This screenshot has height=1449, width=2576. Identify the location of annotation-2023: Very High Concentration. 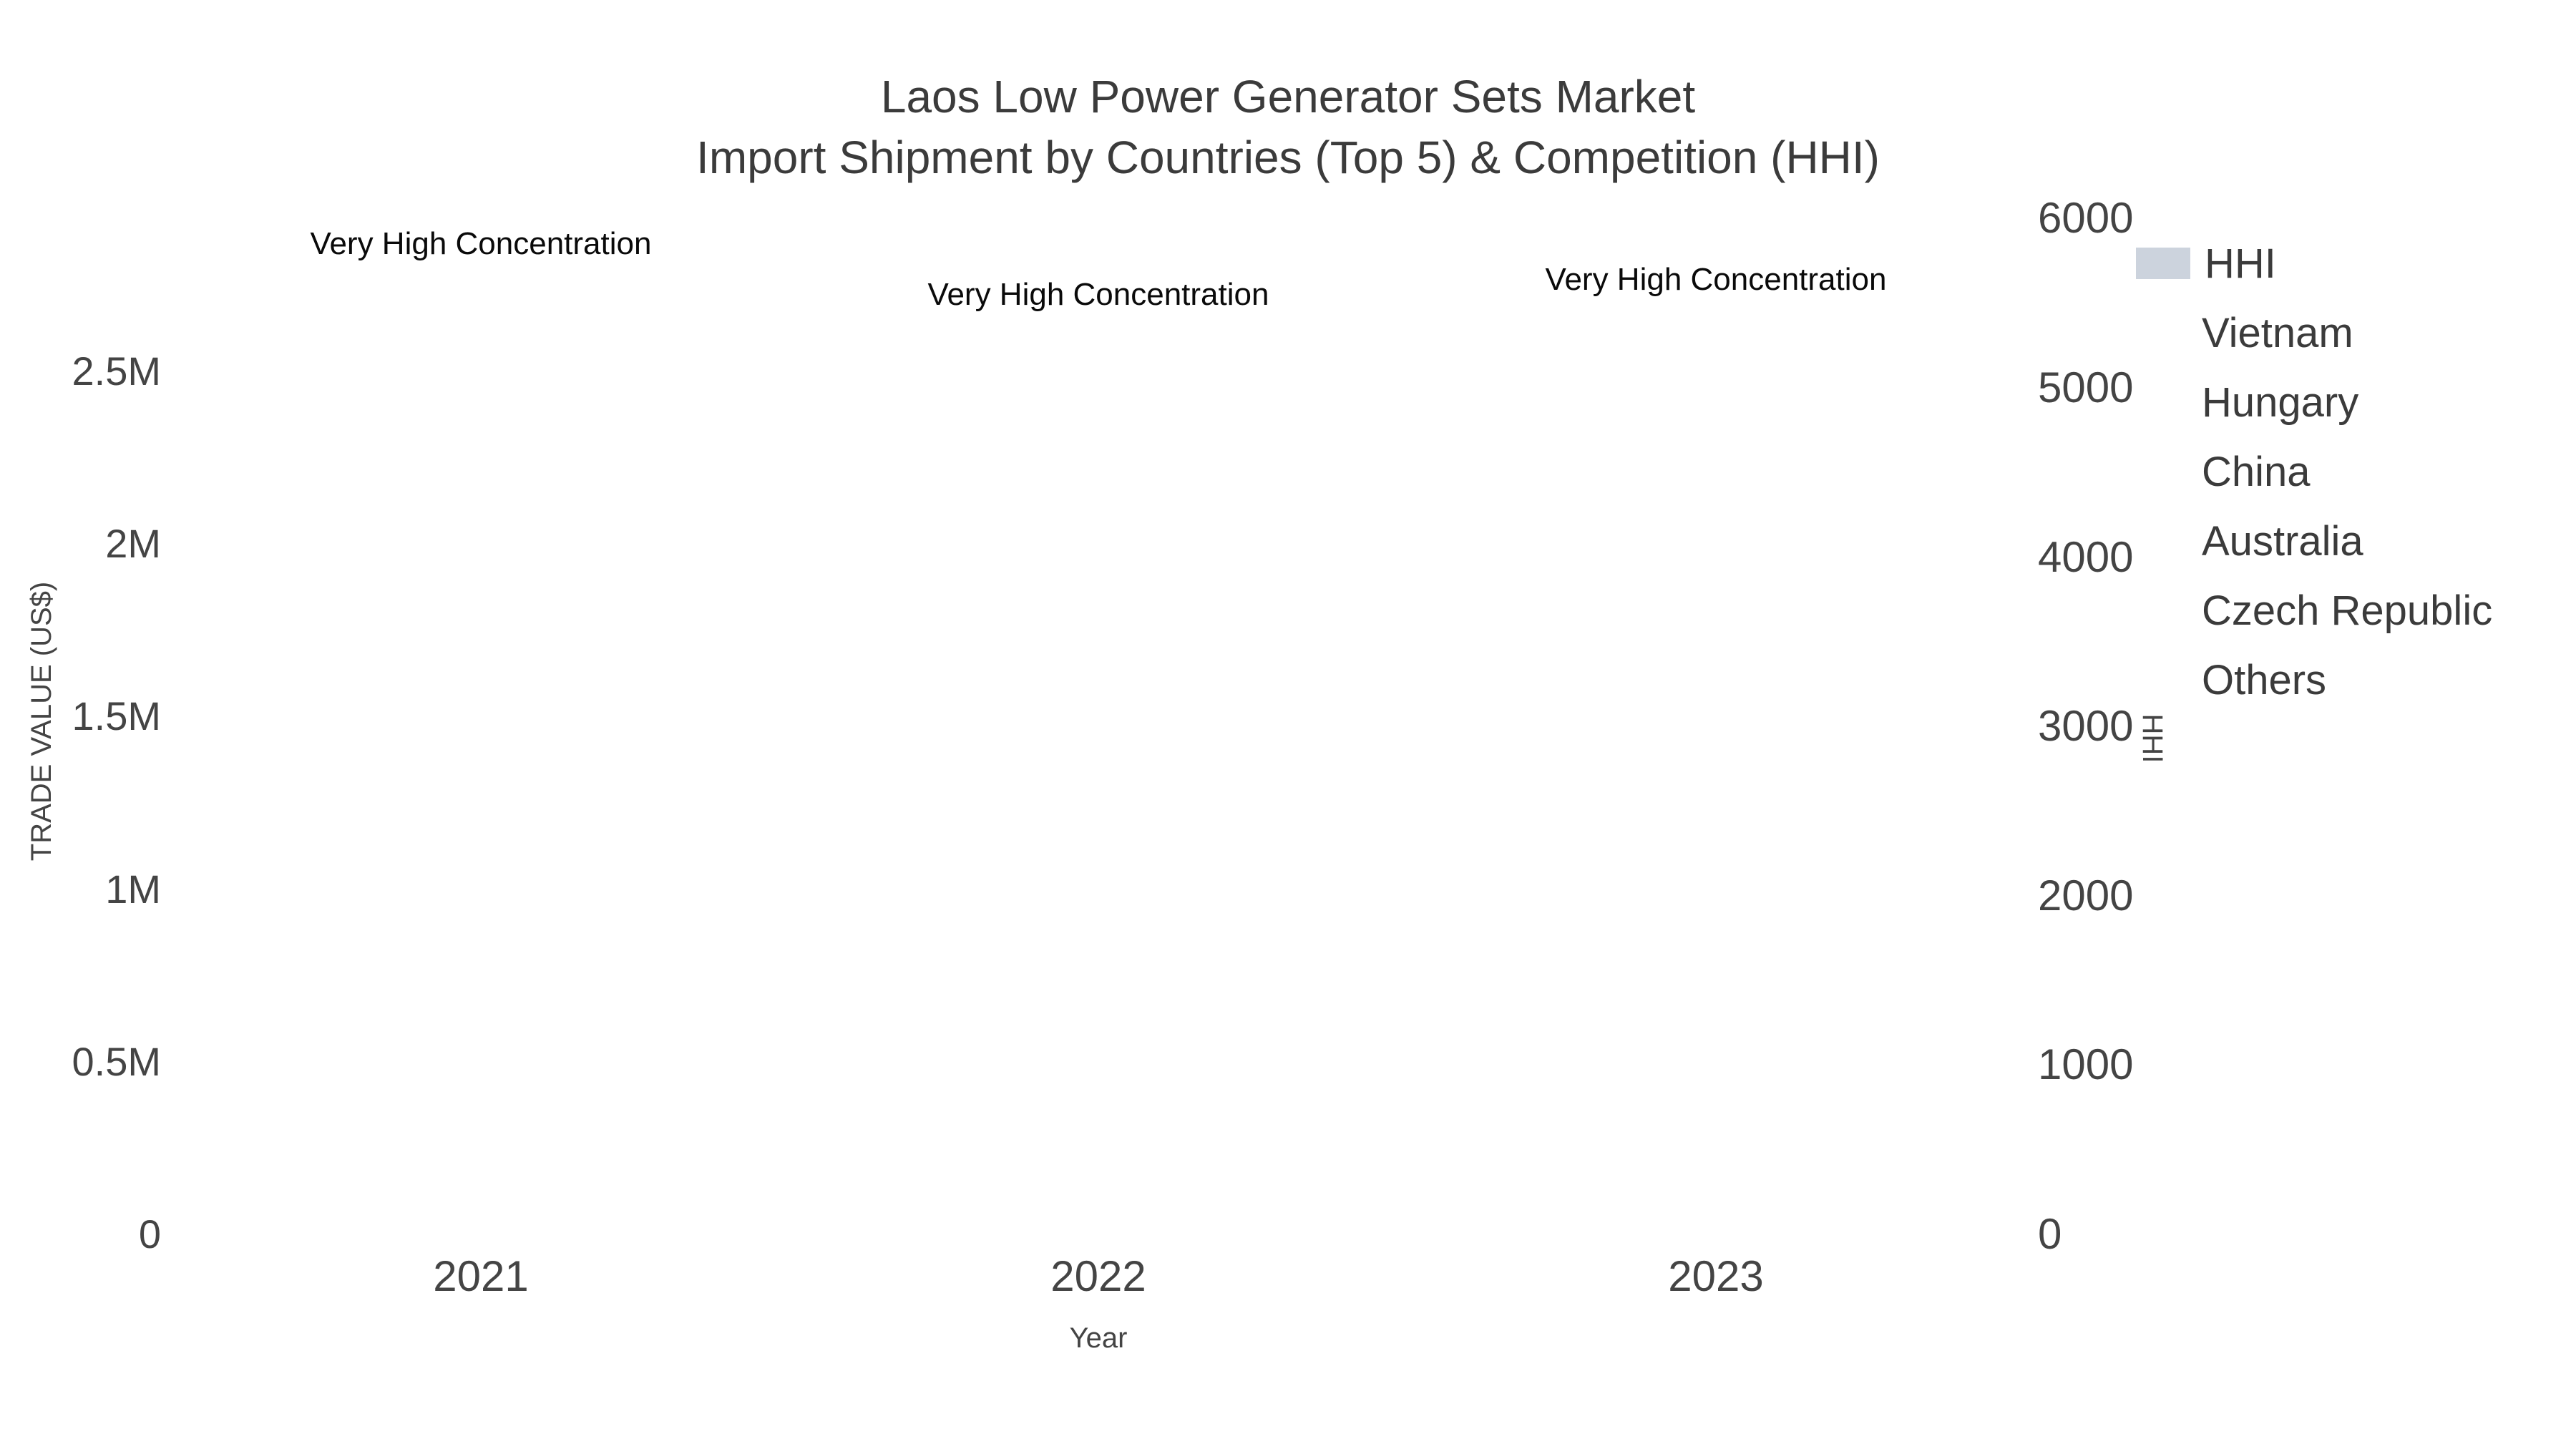
(1716, 279).